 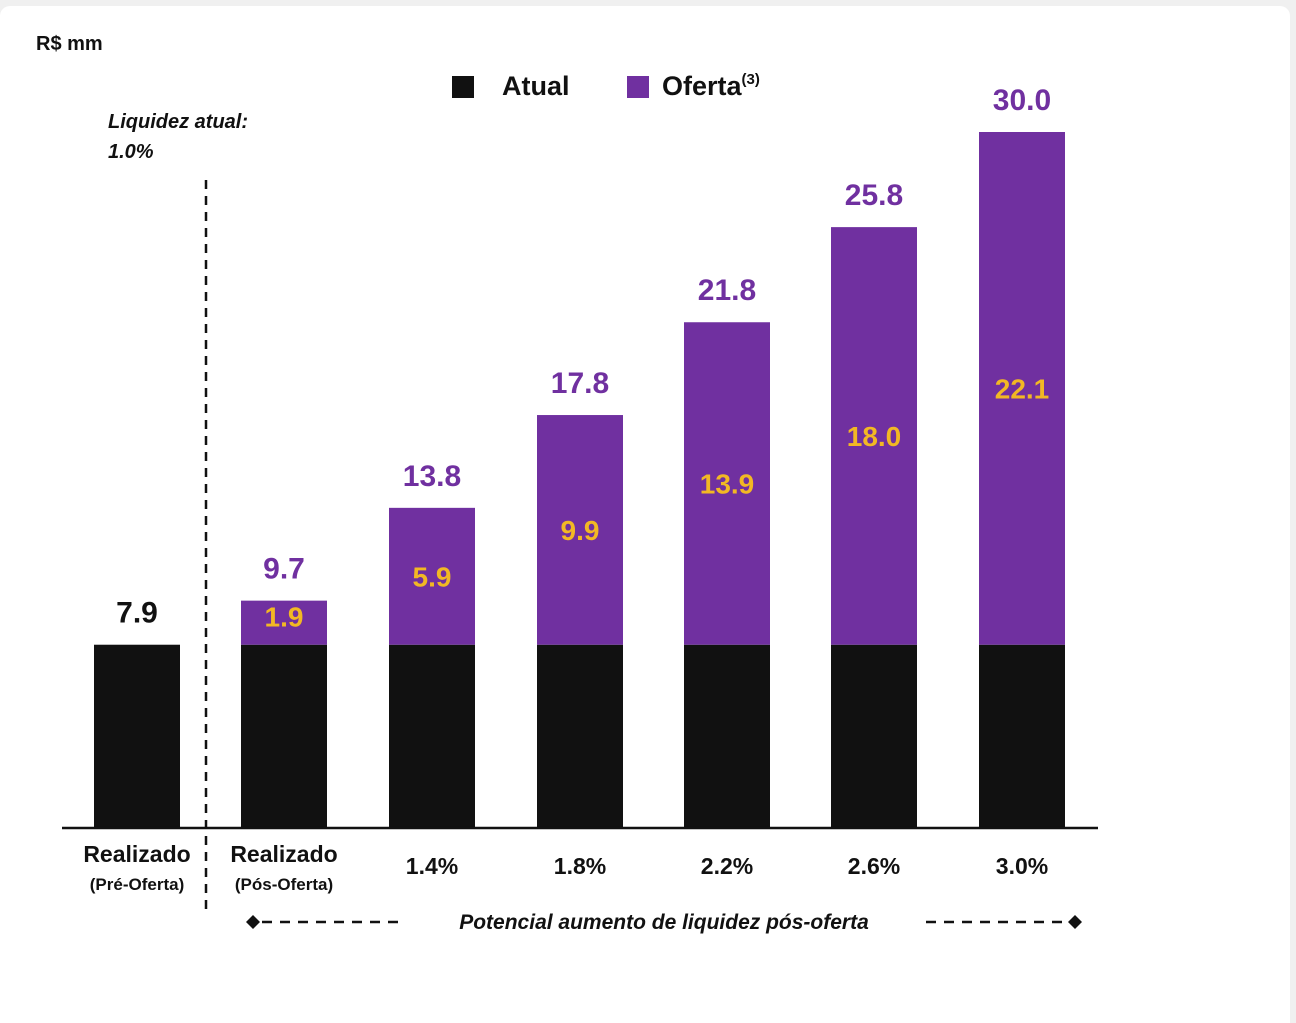 What do you see at coordinates (253, 922) in the screenshot?
I see `bracket-left-diamond` at bounding box center [253, 922].